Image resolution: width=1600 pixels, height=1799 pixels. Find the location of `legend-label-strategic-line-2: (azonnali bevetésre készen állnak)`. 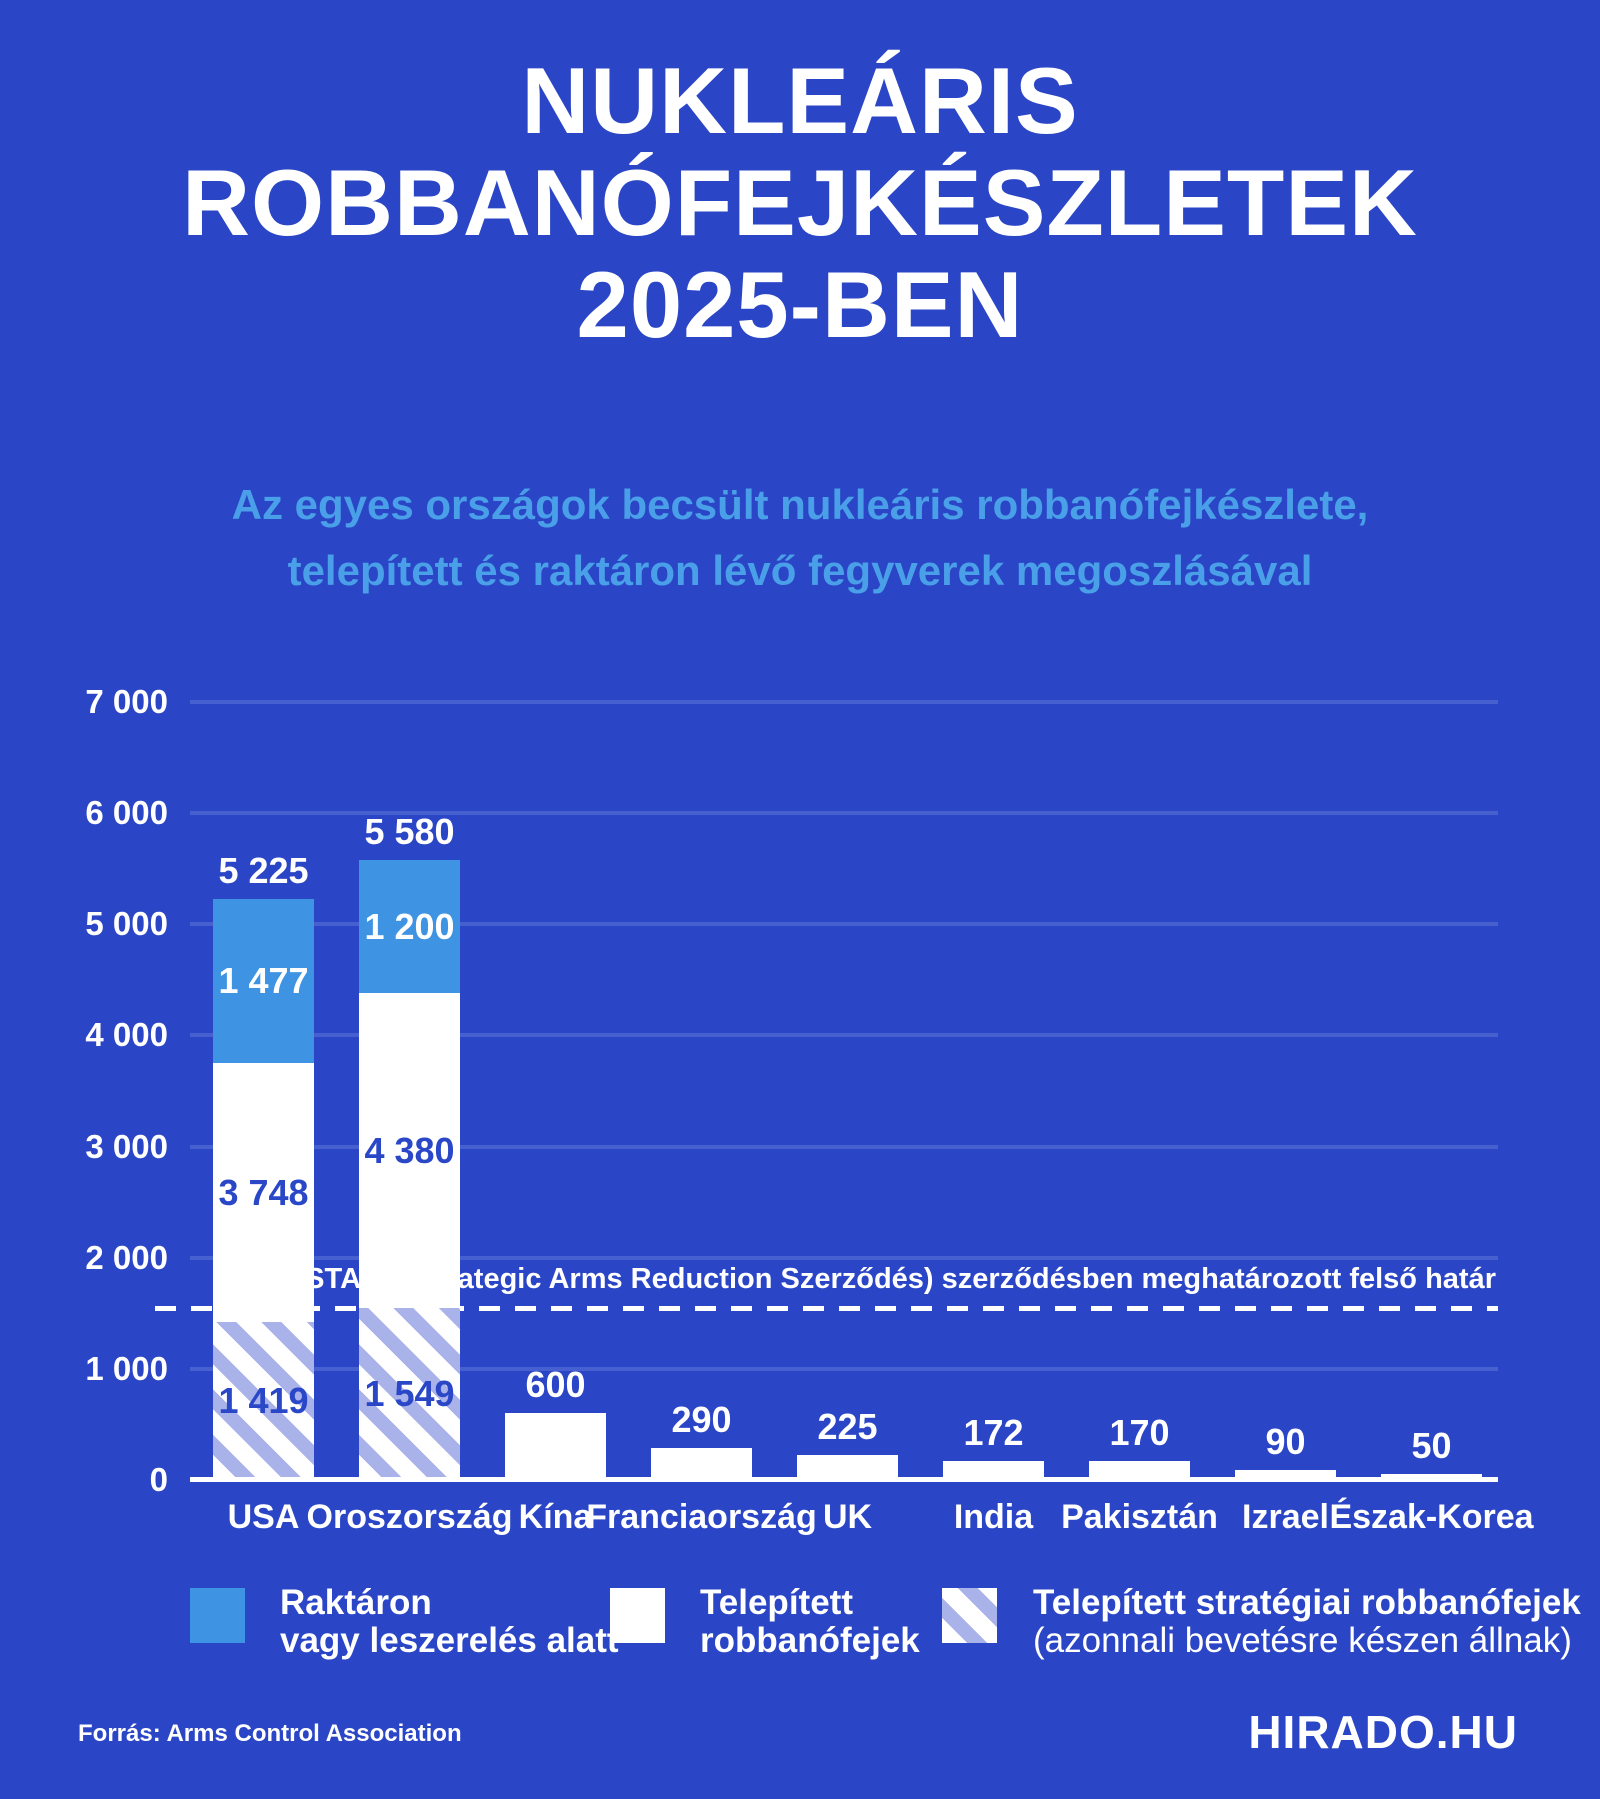

legend-label-strategic-line-2: (azonnali bevetésre készen állnak) is located at coordinates (1302, 1640).